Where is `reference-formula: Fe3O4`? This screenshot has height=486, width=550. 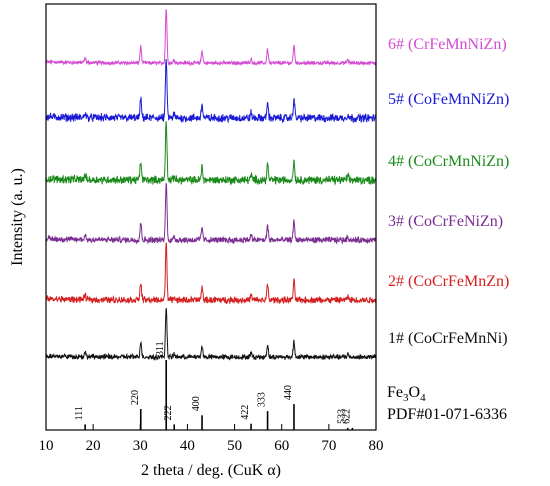 reference-formula: Fe3O4 is located at coordinates (406, 394).